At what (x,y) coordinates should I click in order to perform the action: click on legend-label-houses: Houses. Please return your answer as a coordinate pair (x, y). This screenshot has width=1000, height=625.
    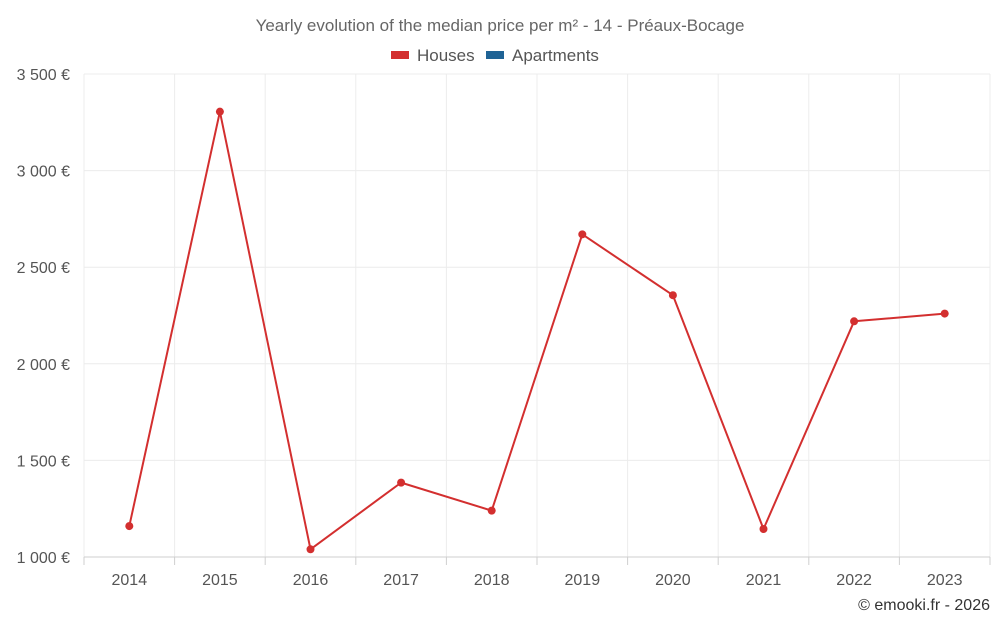
    Looking at the image, I should click on (446, 55).